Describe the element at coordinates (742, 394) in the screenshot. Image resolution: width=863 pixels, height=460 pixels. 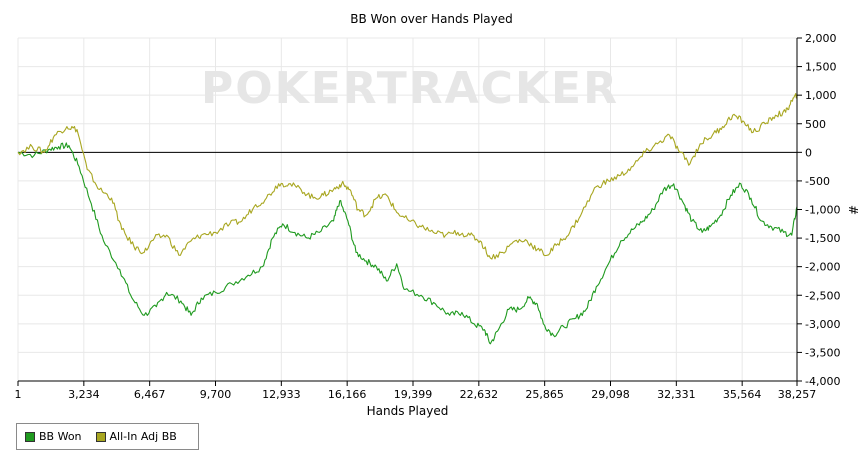
I see `x-tick-label: 35,564` at that location.